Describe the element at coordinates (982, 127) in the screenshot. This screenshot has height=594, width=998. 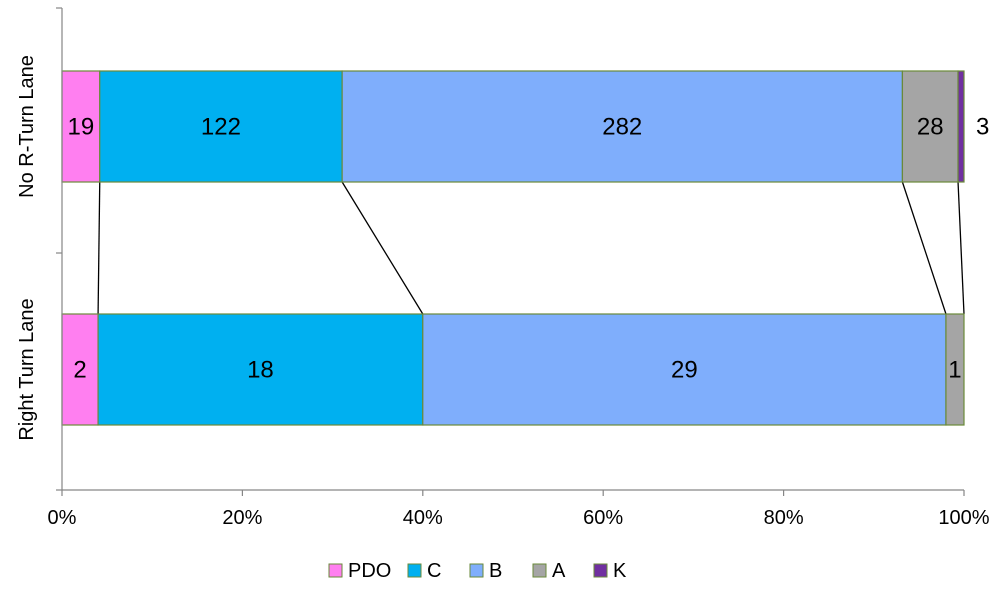
I see `data-label-k-0: 3` at that location.